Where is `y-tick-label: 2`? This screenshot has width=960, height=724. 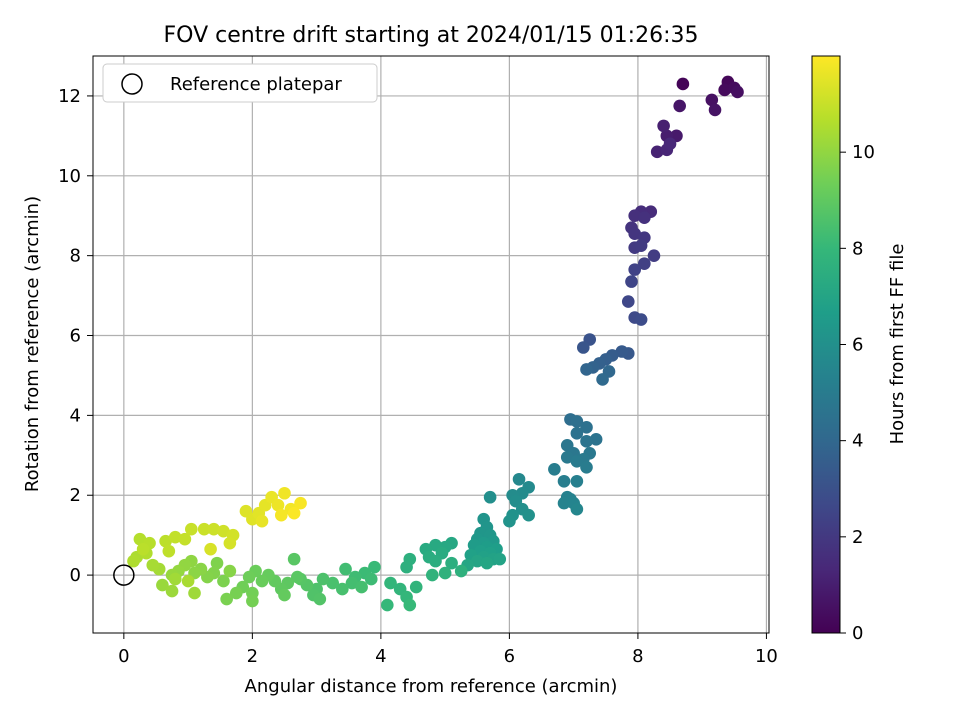 y-tick-label: 2 is located at coordinates (75, 495).